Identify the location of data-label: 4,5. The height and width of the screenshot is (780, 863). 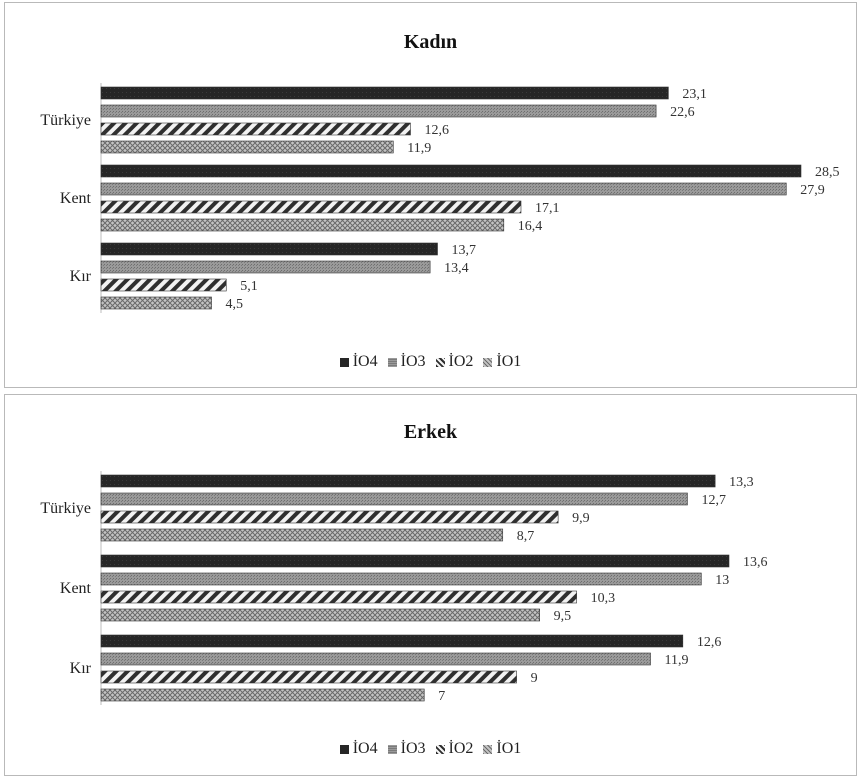
(235, 304).